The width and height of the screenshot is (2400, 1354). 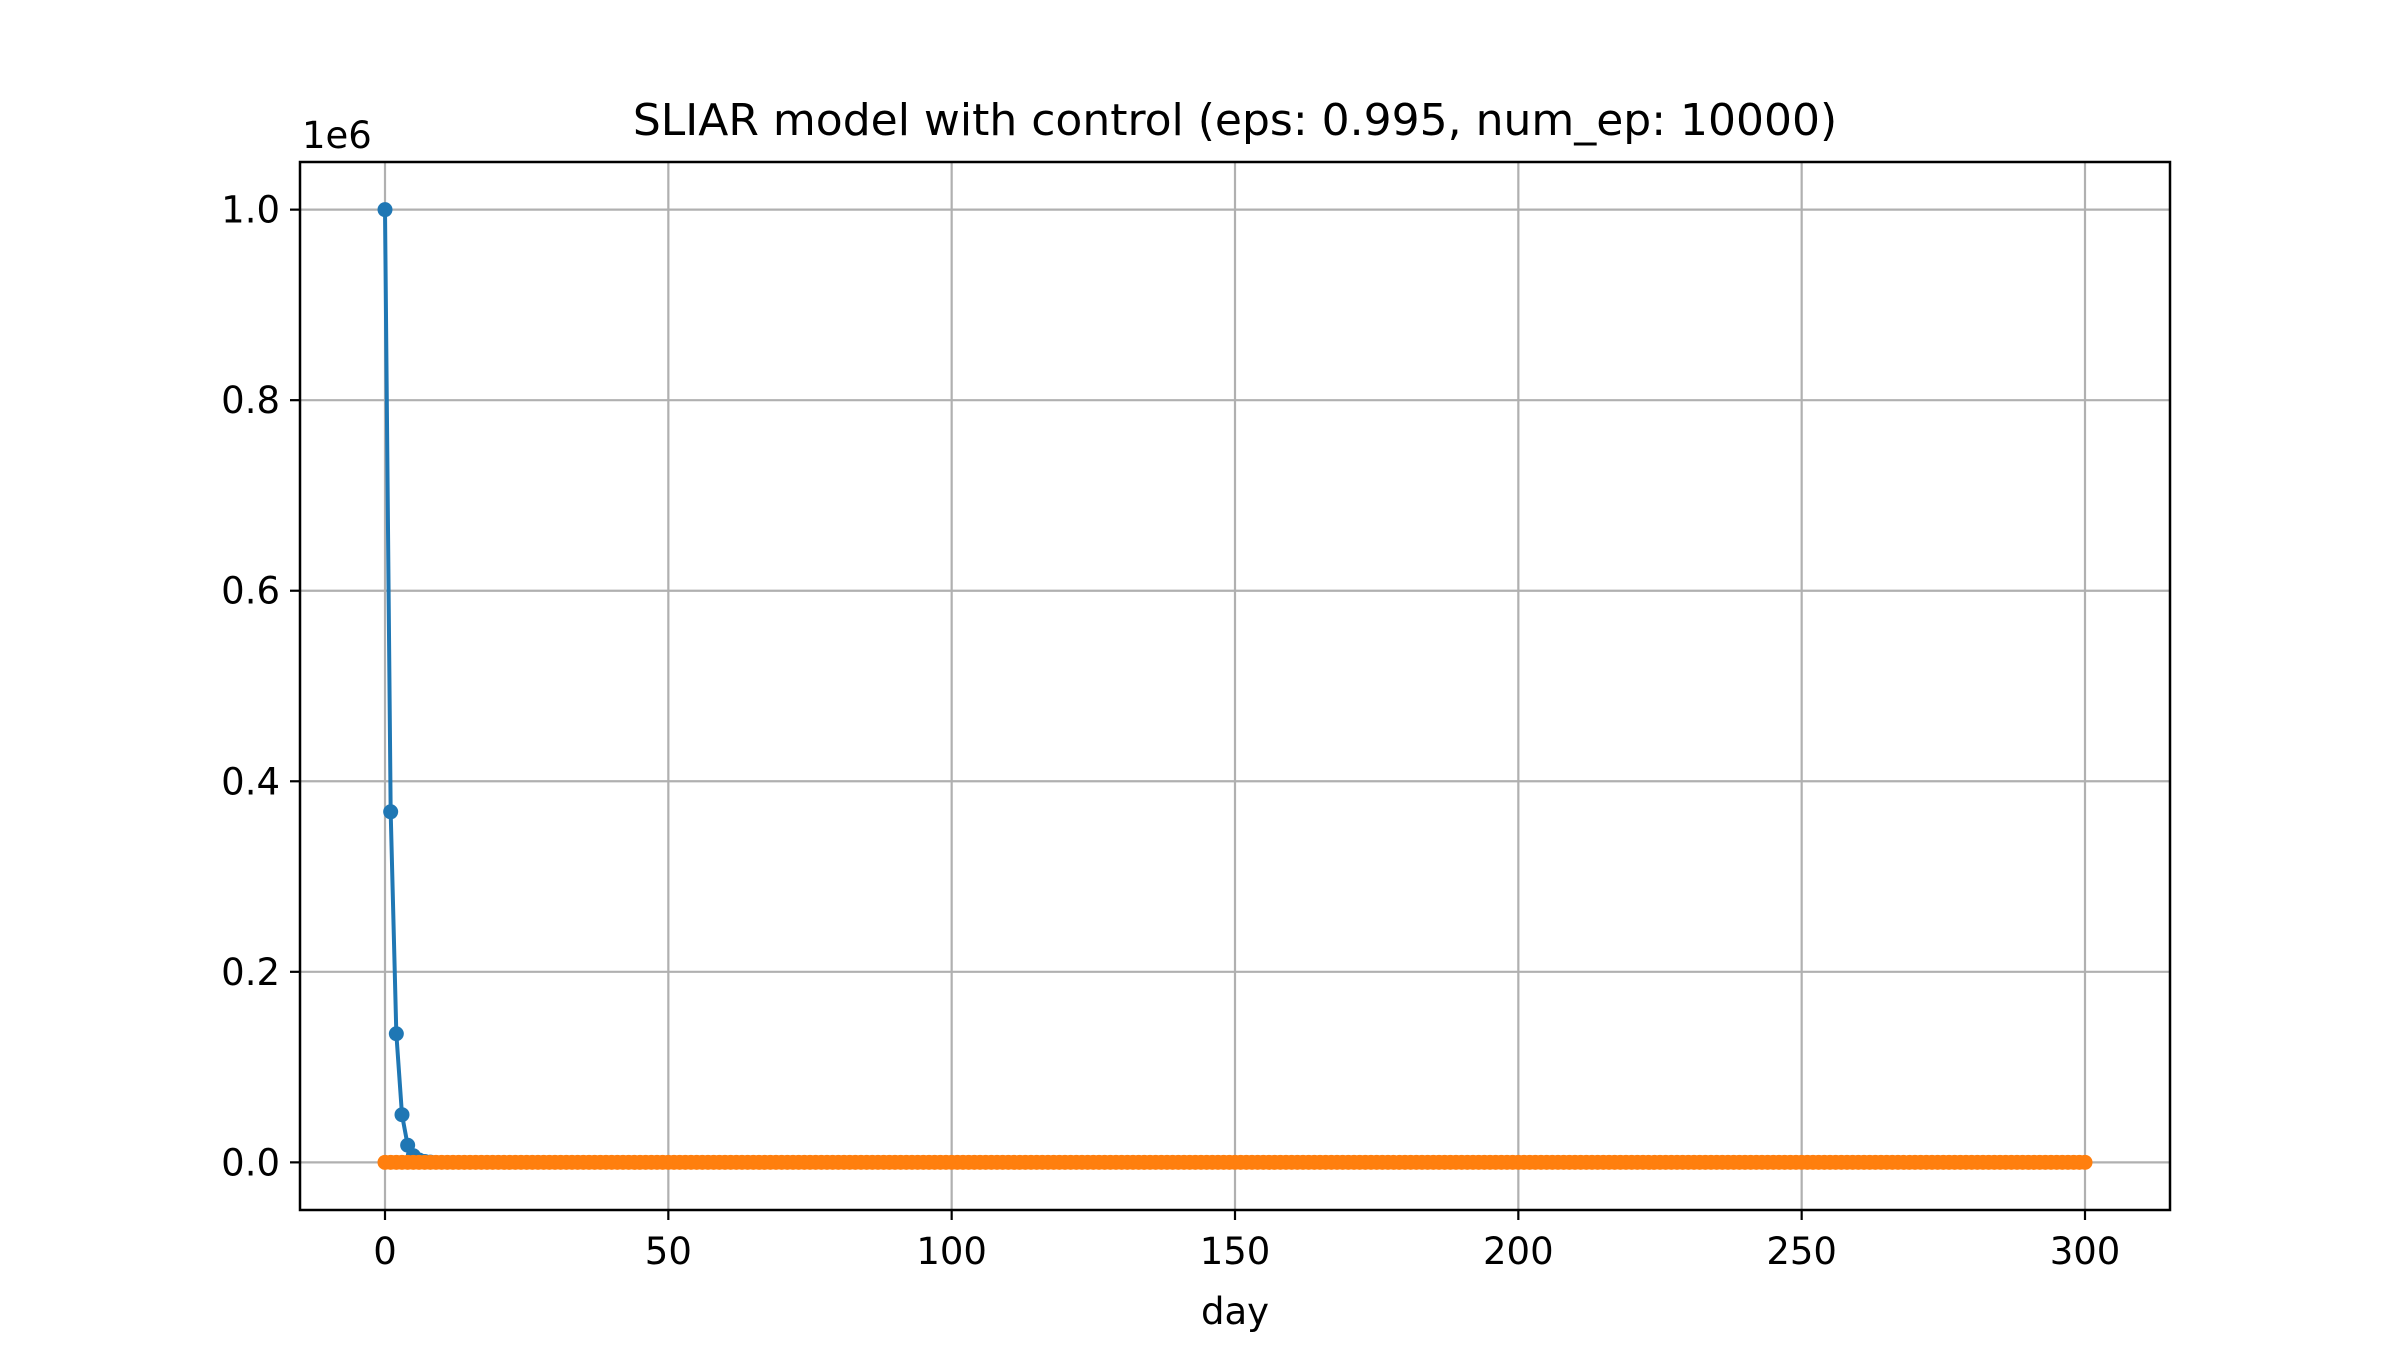 What do you see at coordinates (385, 1251) in the screenshot?
I see `x-tick-label: 0` at bounding box center [385, 1251].